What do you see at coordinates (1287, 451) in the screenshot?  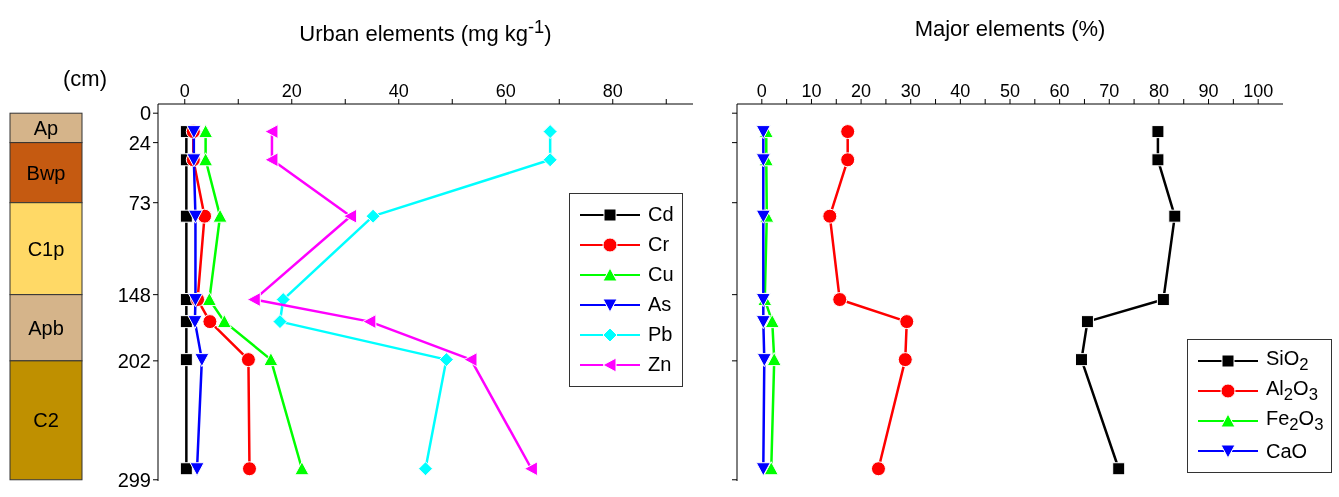 I see `legend-label: CaO` at bounding box center [1287, 451].